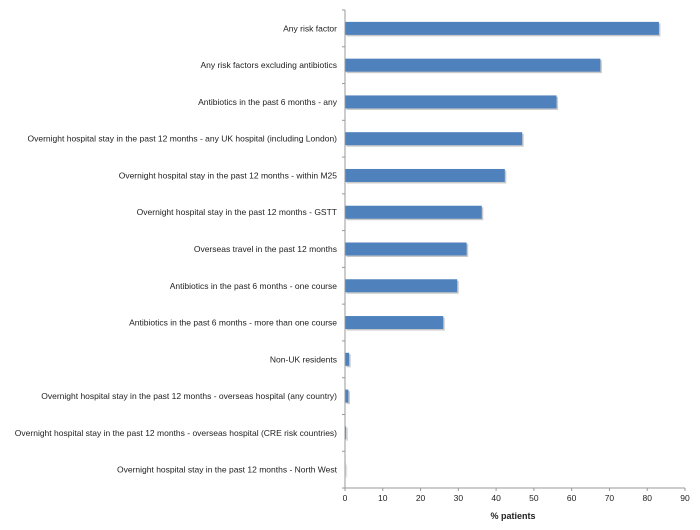 The height and width of the screenshot is (530, 700). What do you see at coordinates (265, 249) in the screenshot?
I see `category-label: Overseas travel in the past 12 months` at bounding box center [265, 249].